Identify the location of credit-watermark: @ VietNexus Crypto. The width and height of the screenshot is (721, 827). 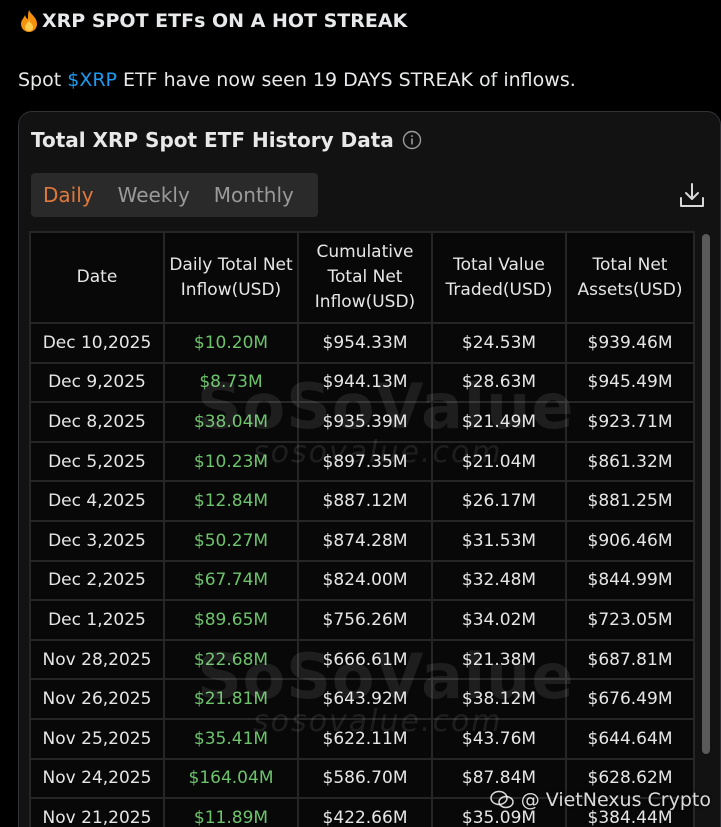
(600, 800).